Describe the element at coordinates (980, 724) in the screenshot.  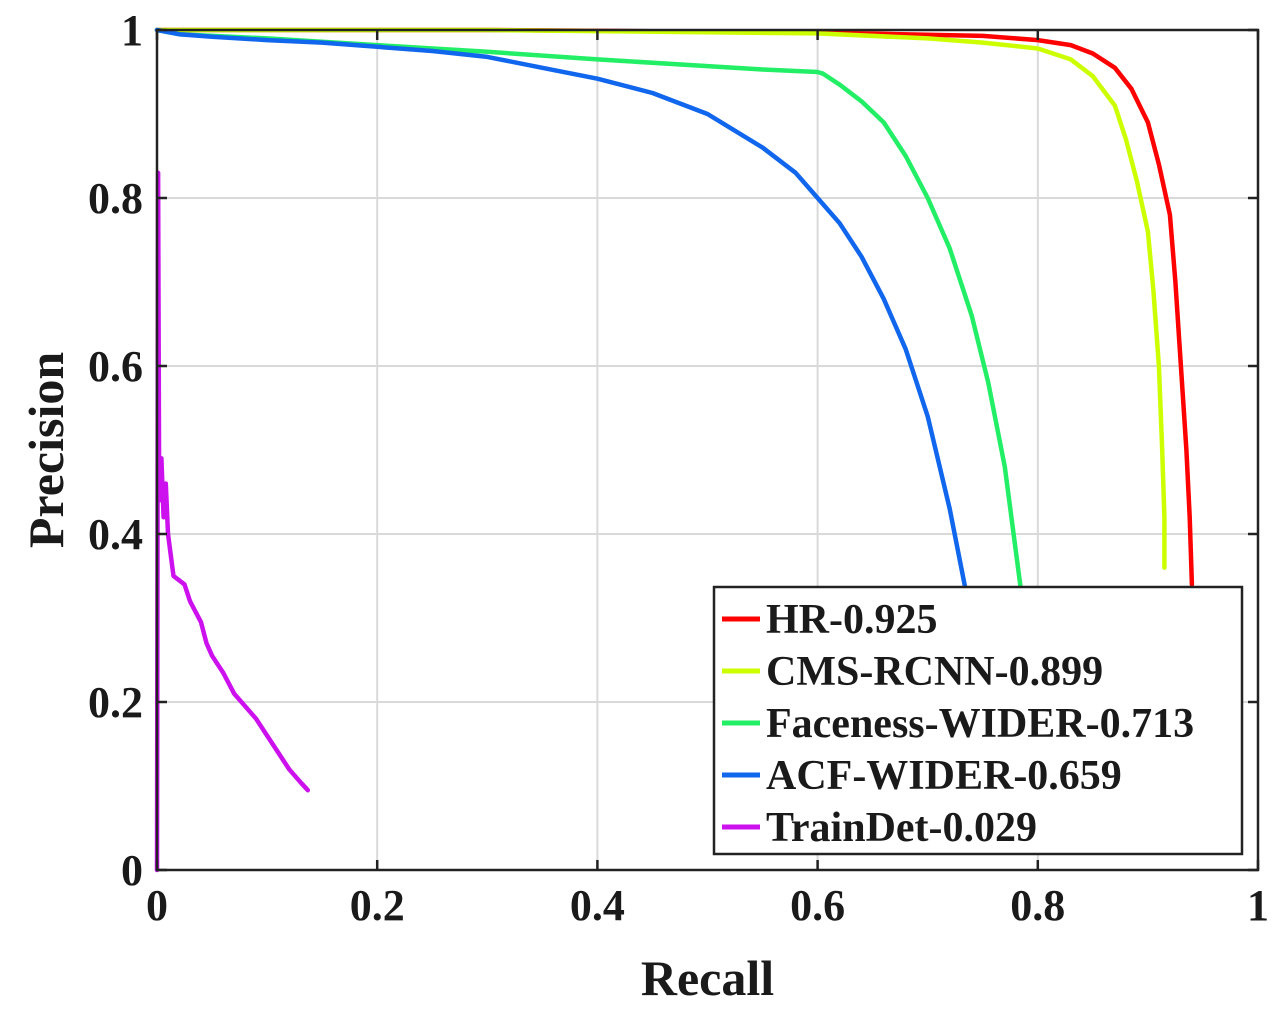
I see `legend-label-2: Faceness-WIDER-0.713` at that location.